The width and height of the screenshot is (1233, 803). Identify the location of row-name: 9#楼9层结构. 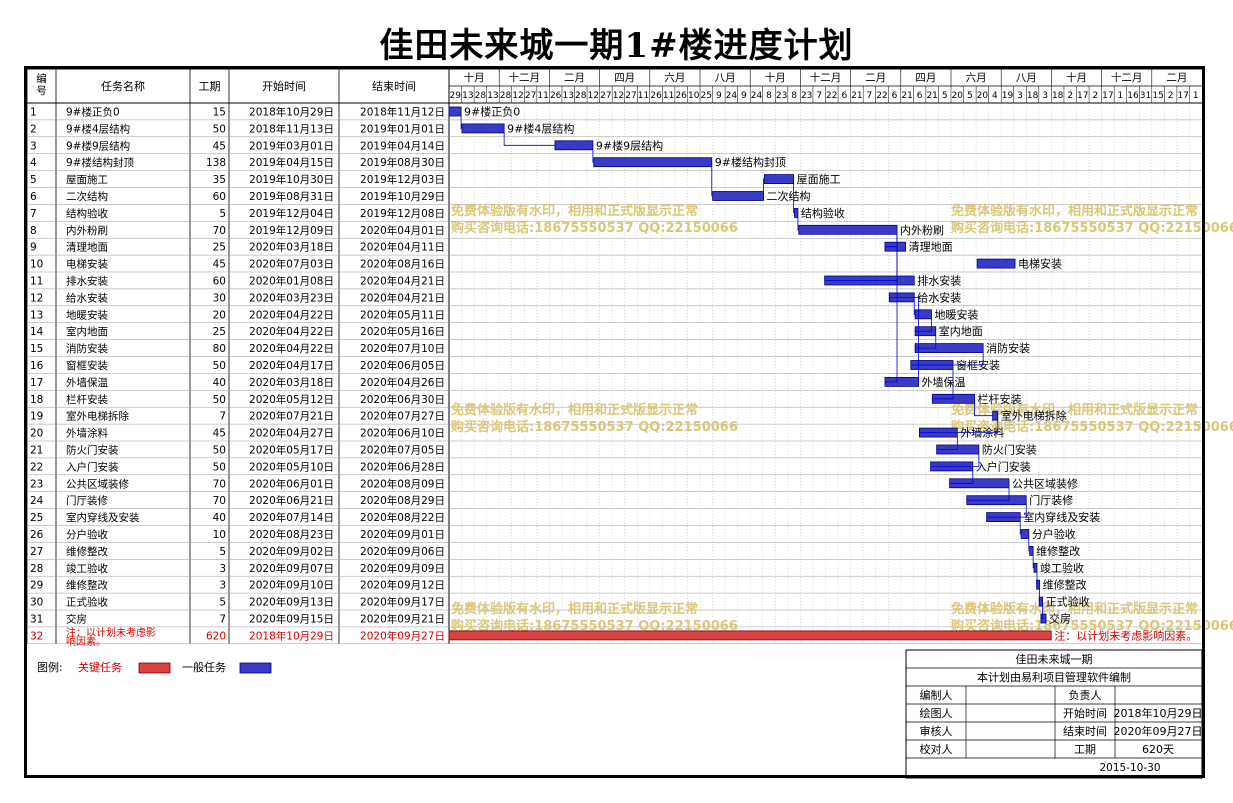
(98, 145).